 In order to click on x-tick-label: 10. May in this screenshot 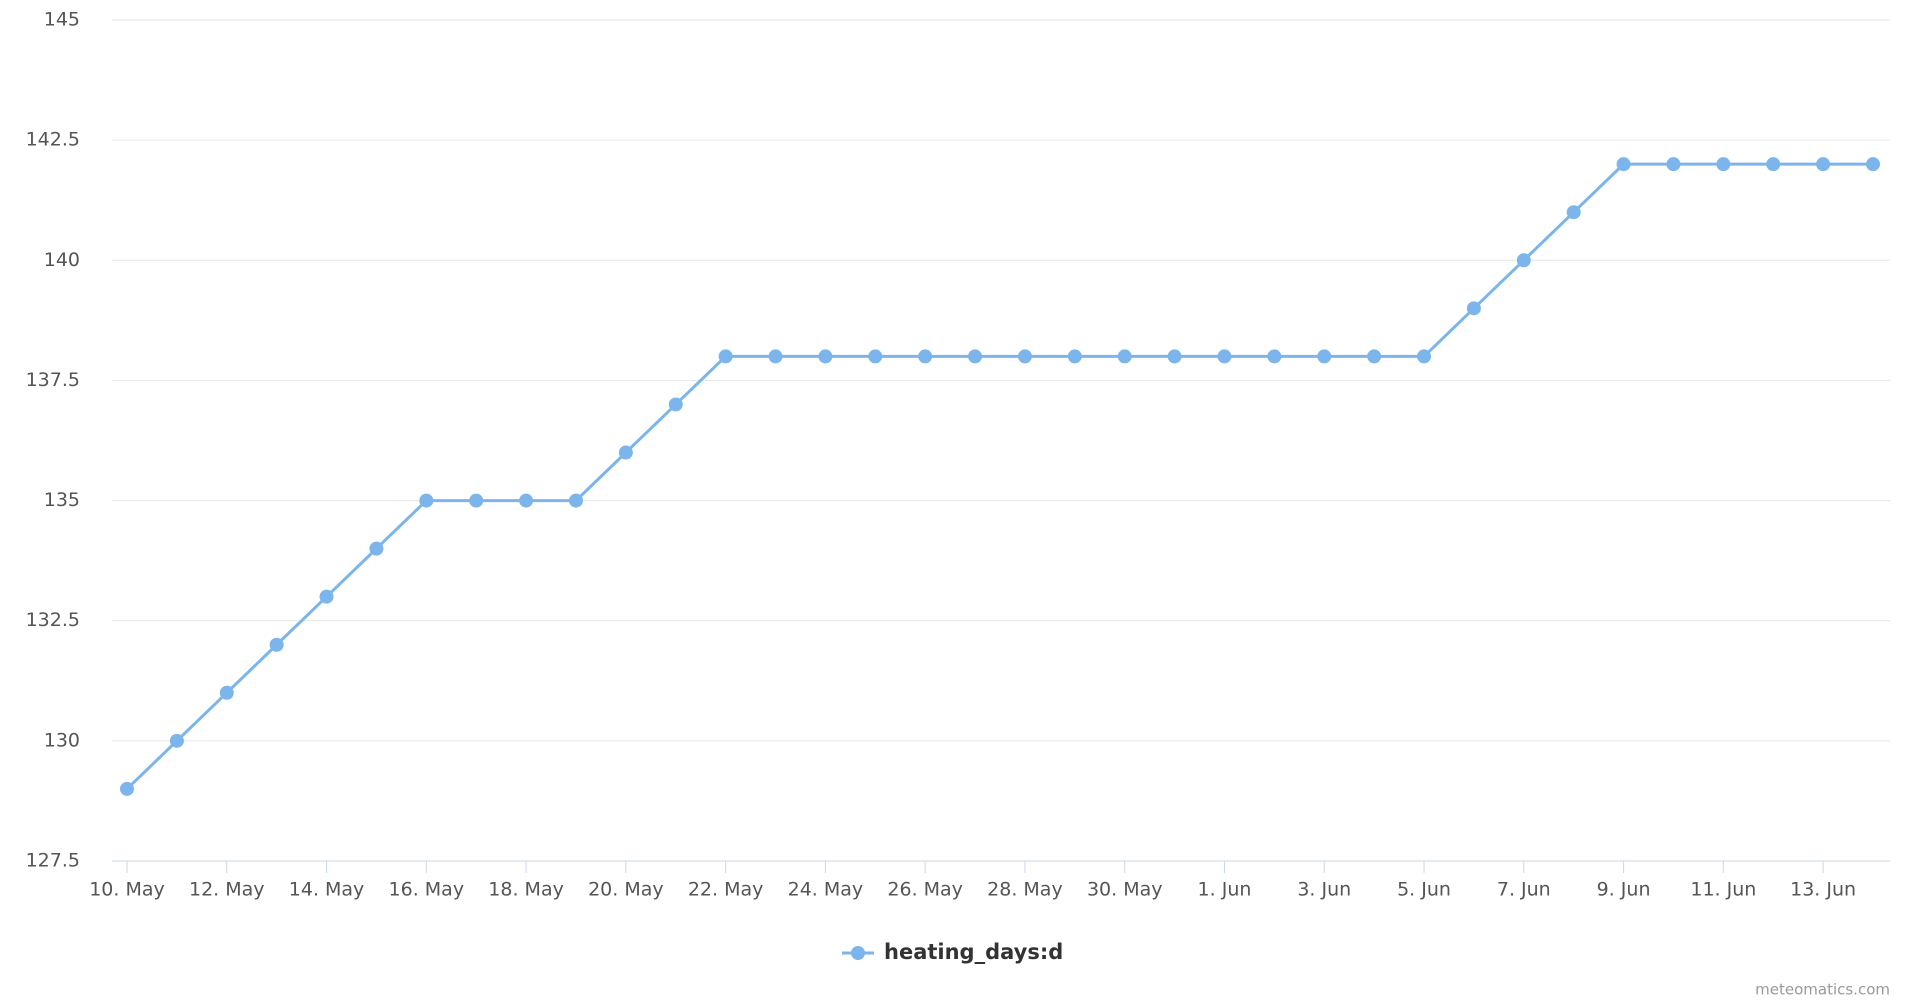, I will do `click(127, 890)`.